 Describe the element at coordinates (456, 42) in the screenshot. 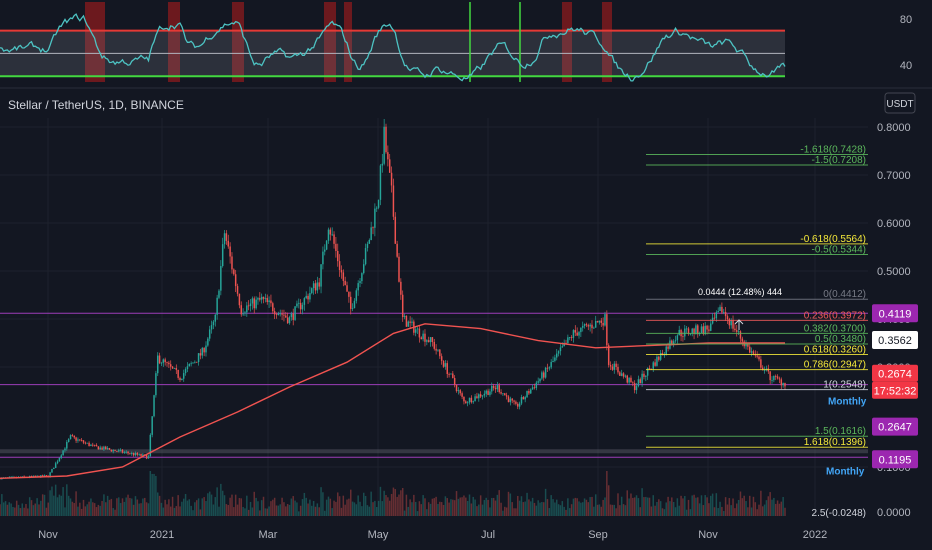

I see `rsi-panel: 80 40` at that location.